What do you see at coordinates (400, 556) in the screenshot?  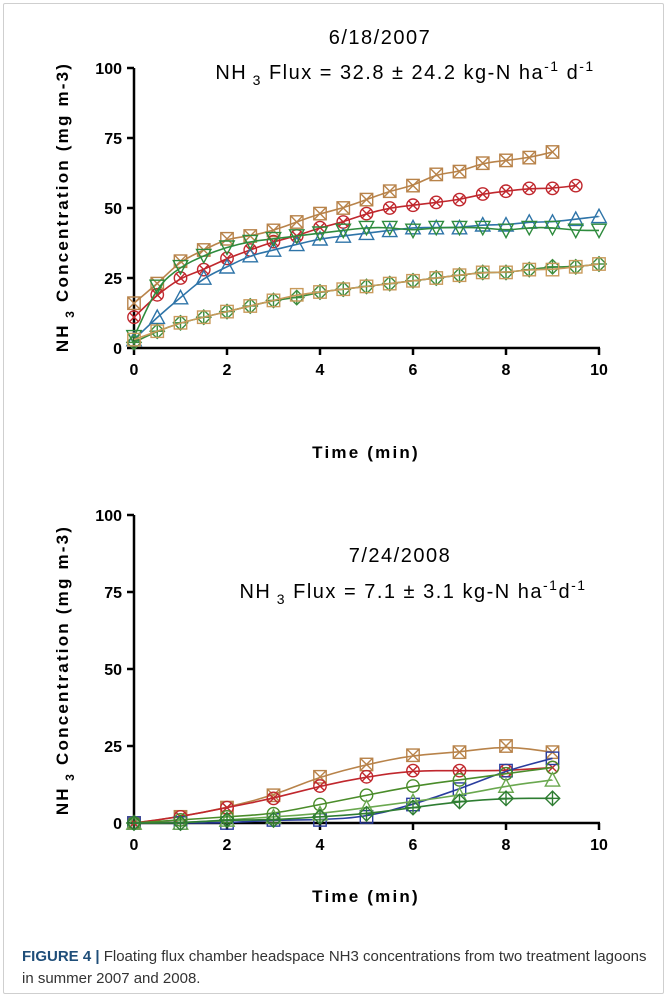 I see `chart-2008-title: 7/24/2008` at bounding box center [400, 556].